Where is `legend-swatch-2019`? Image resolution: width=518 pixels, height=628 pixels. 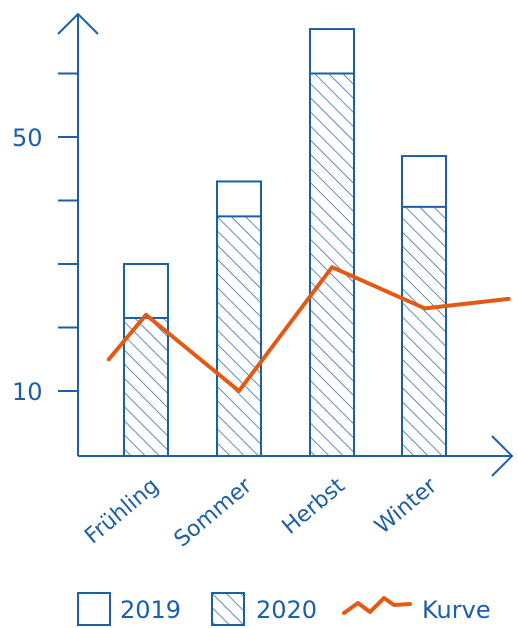 legend-swatch-2019 is located at coordinates (94, 609).